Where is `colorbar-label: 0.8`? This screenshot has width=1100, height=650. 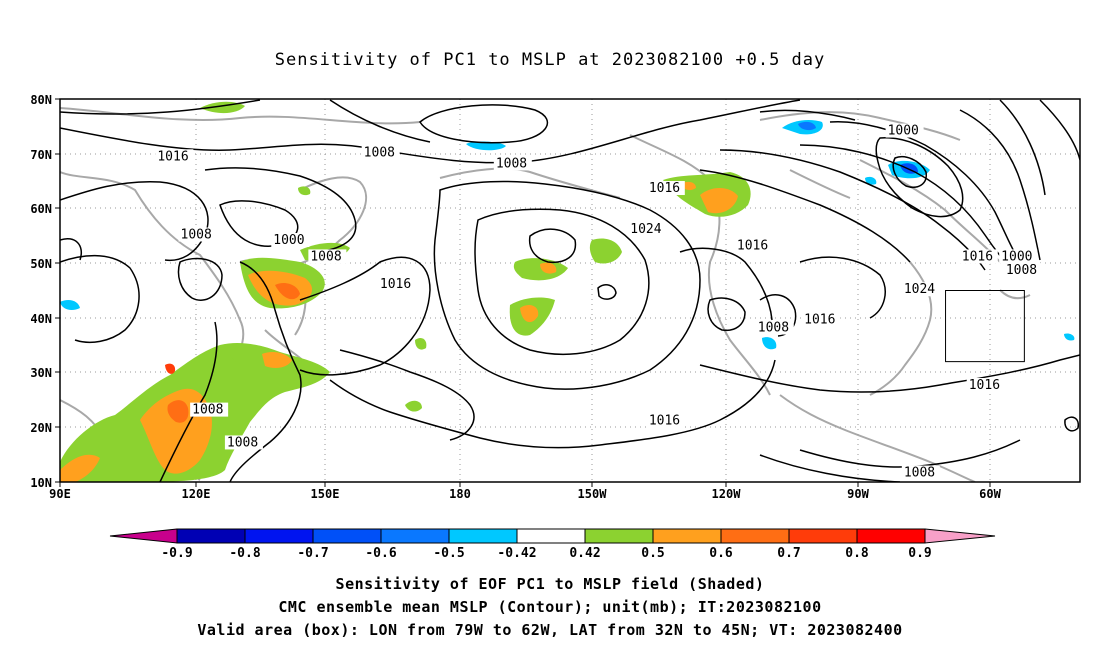
colorbar-label: 0.8 is located at coordinates (857, 553).